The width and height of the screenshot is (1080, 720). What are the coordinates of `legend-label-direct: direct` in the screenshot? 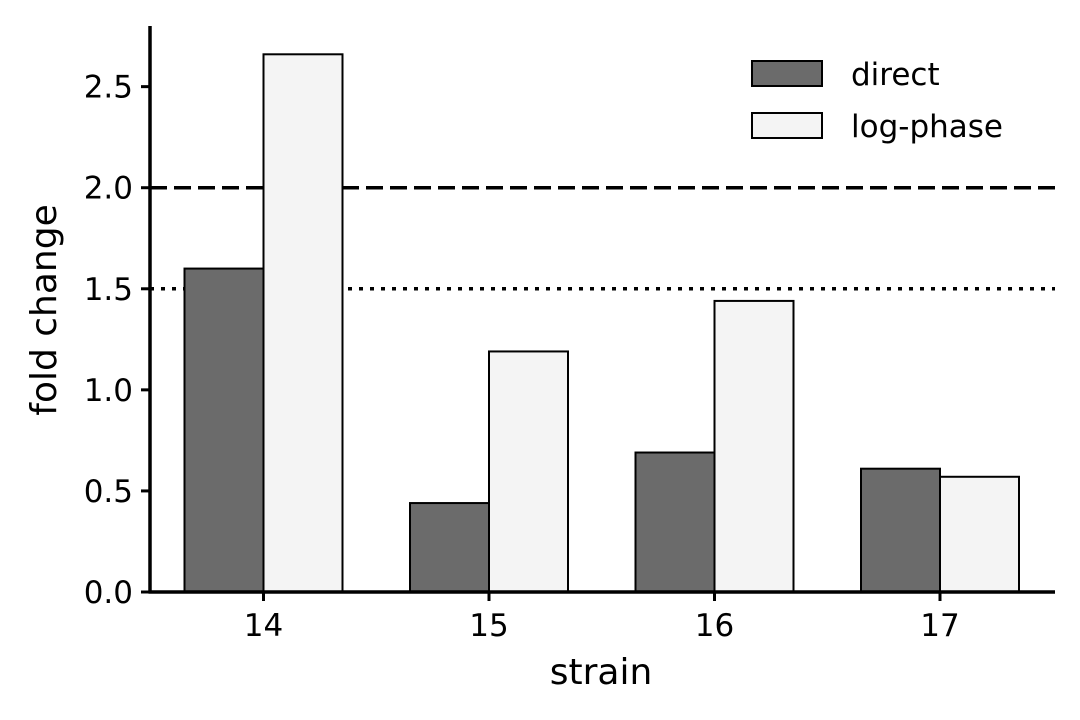 It's located at (895, 75).